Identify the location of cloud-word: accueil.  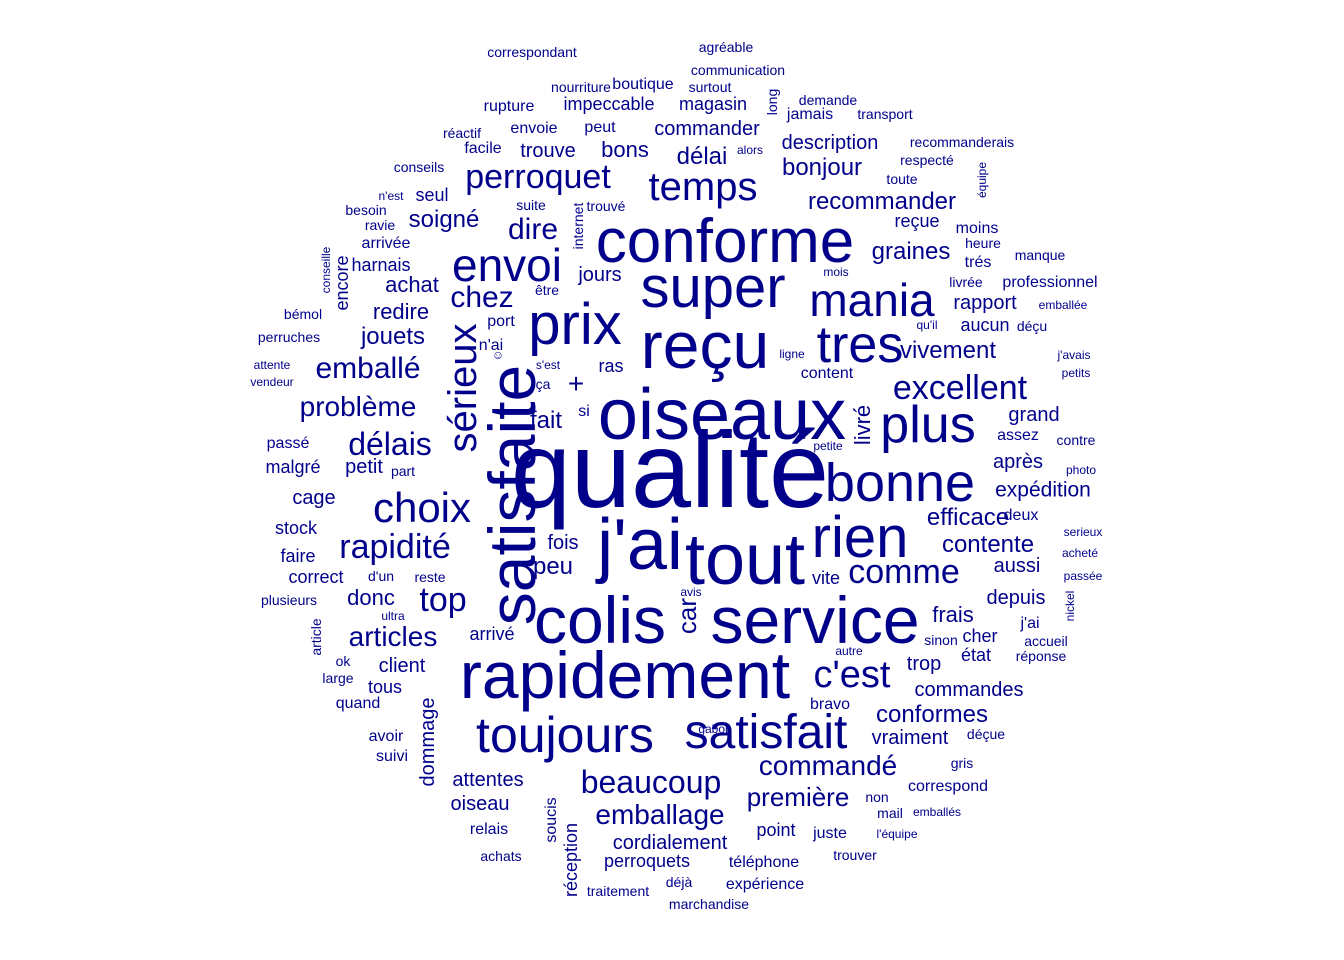
(1046, 641).